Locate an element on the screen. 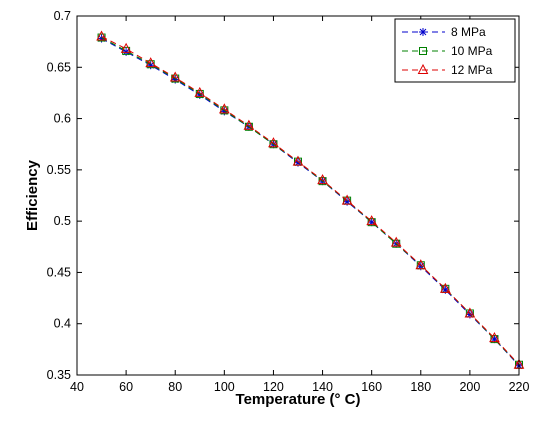 The width and height of the screenshot is (558, 433). legend-entry: 10 MPa is located at coordinates (447, 51).